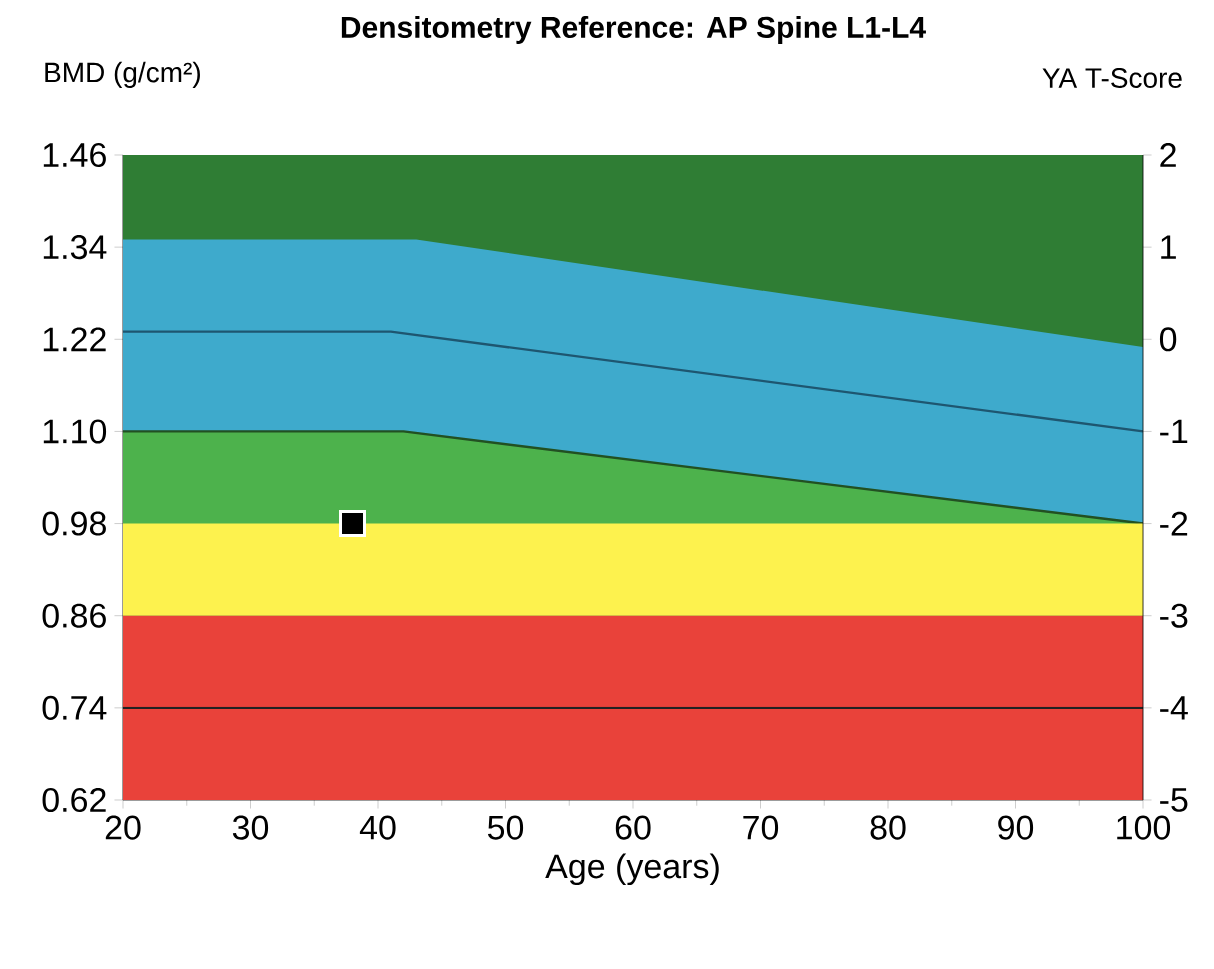 The width and height of the screenshot is (1214, 969). What do you see at coordinates (74, 523) in the screenshot?
I see `y-tick-label: 0.98` at bounding box center [74, 523].